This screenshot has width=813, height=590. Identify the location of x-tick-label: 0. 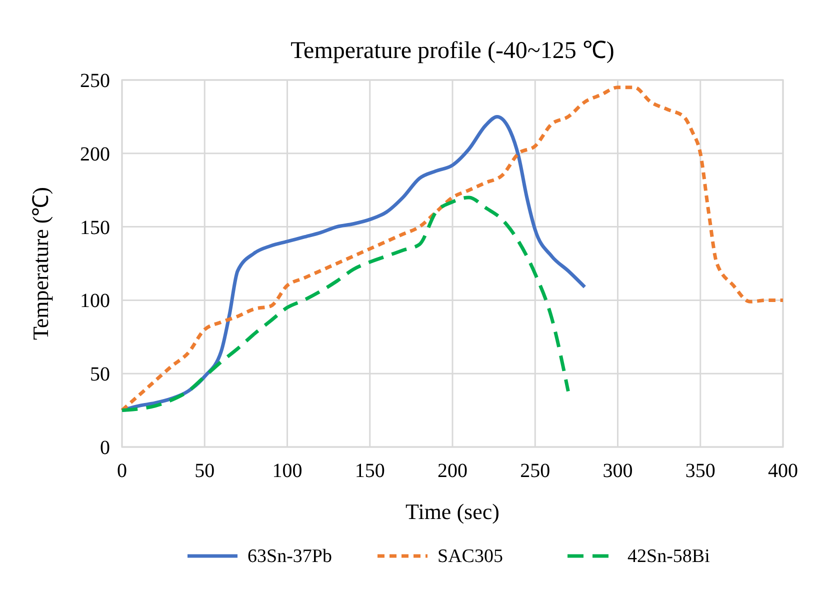
(122, 471).